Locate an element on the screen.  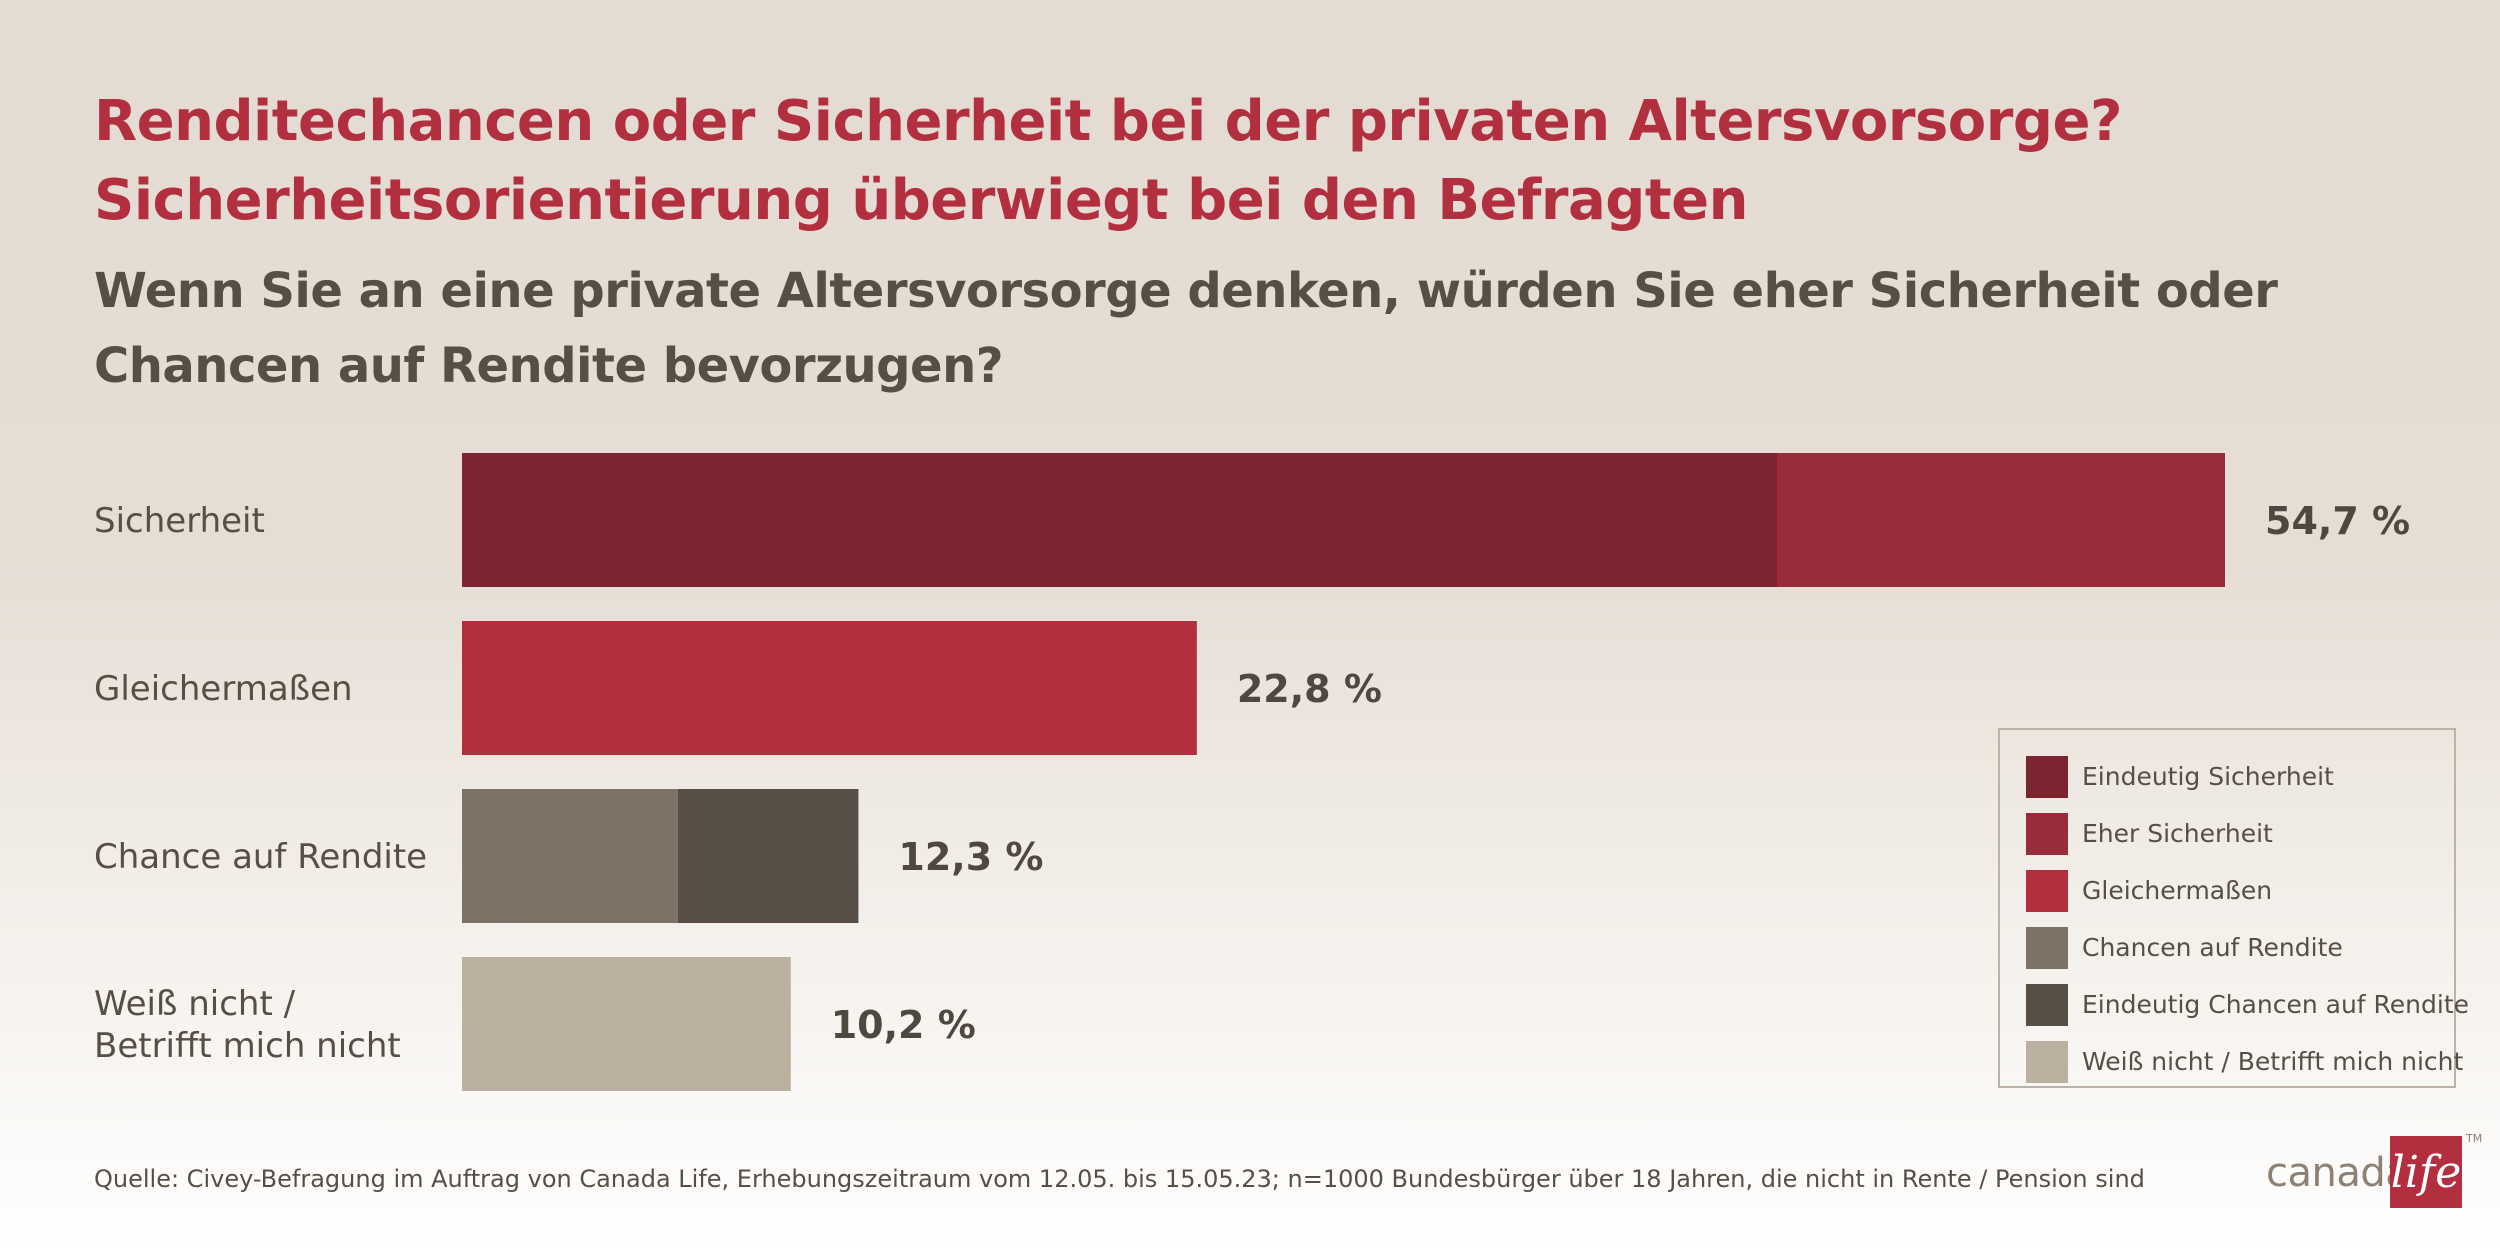
legend-item: Gleichermaßen is located at coordinates (2240, 890).